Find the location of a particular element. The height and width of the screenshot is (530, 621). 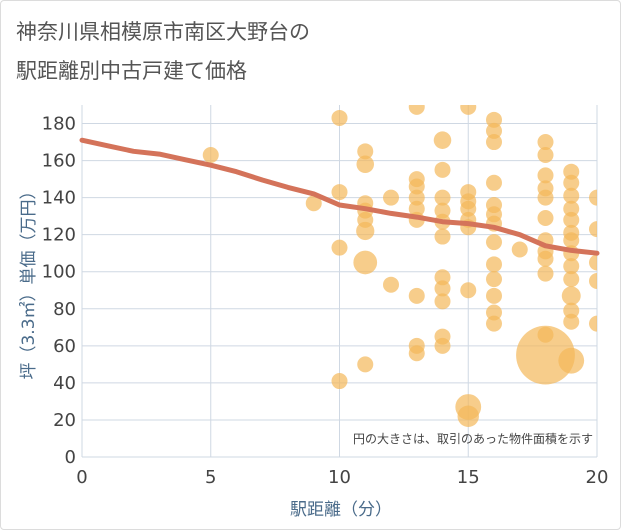

y-axis-title: 坪（3.3㎡）単価（万円） is located at coordinates (29, 280).